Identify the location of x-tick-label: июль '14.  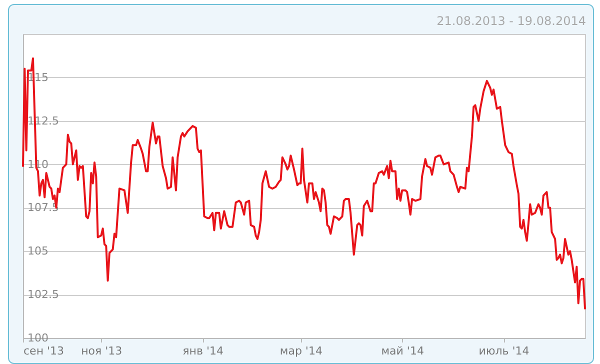
(504, 351).